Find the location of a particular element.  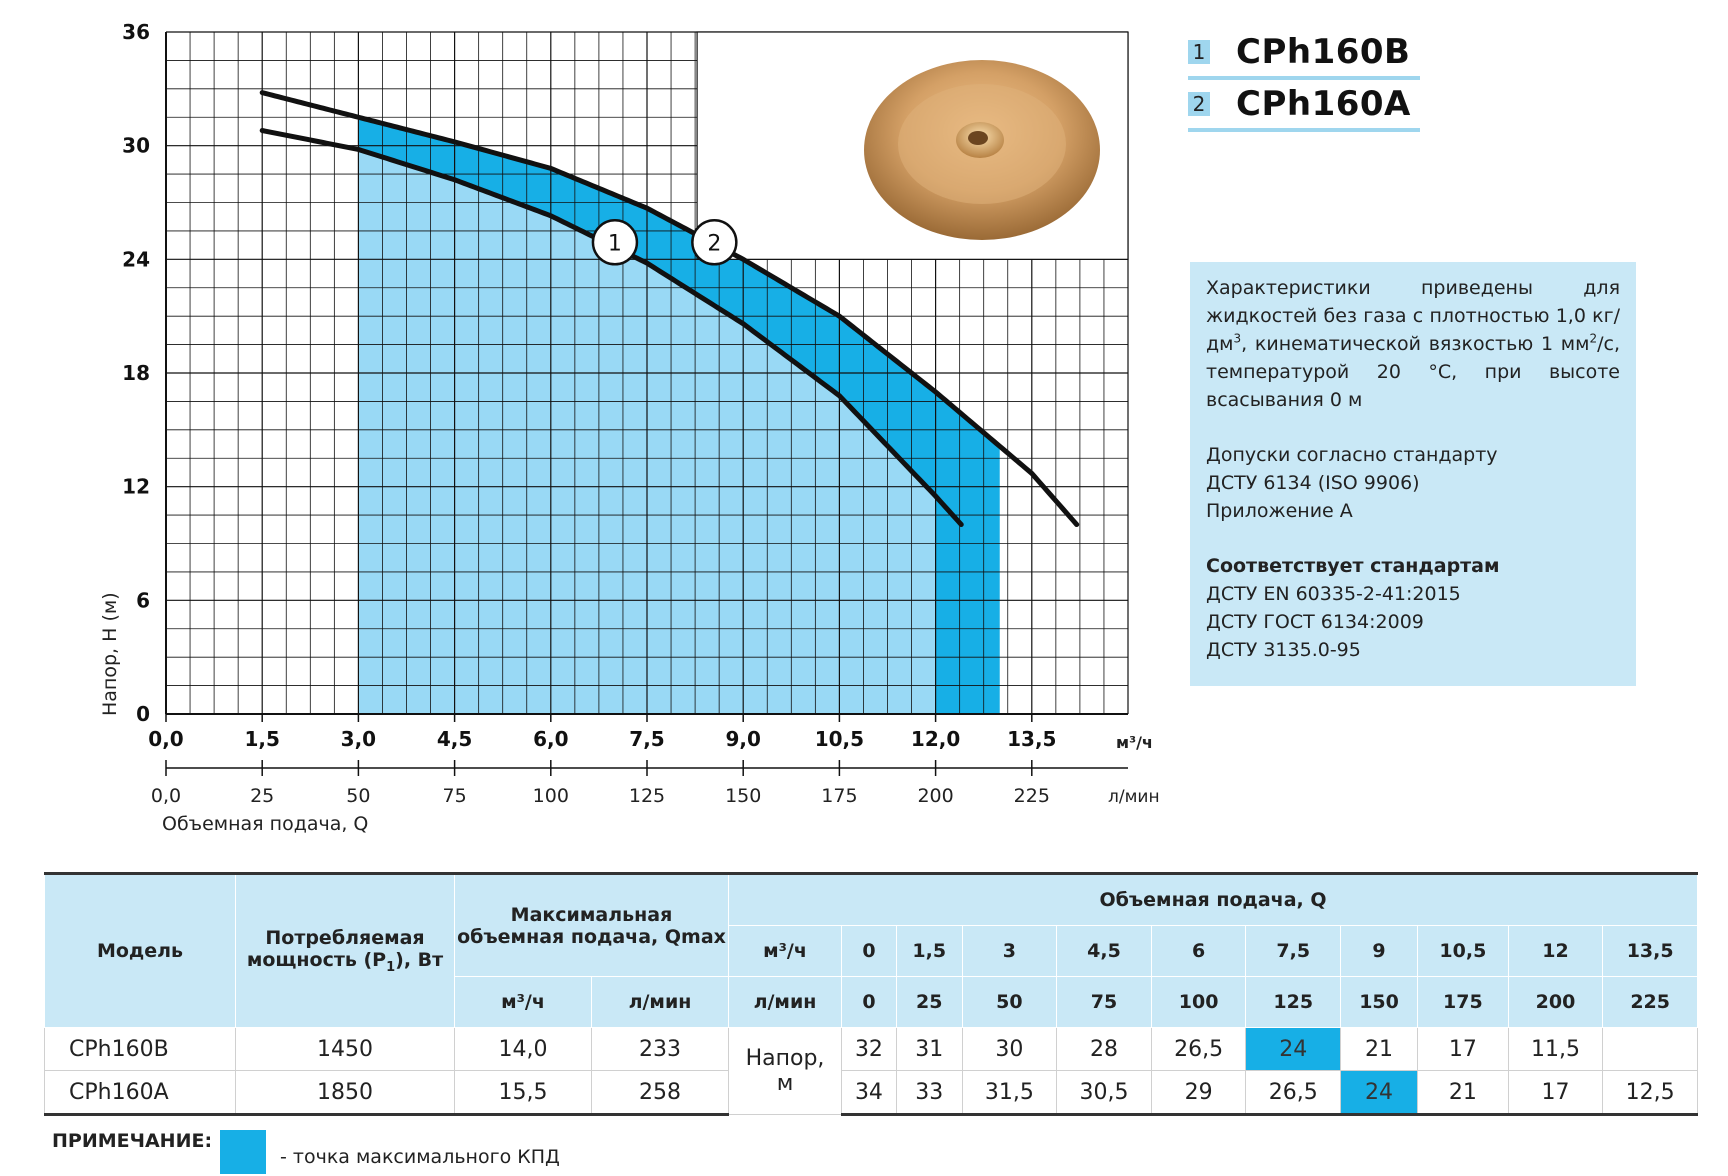

q-m3-cell: 1,5 is located at coordinates (929, 951).